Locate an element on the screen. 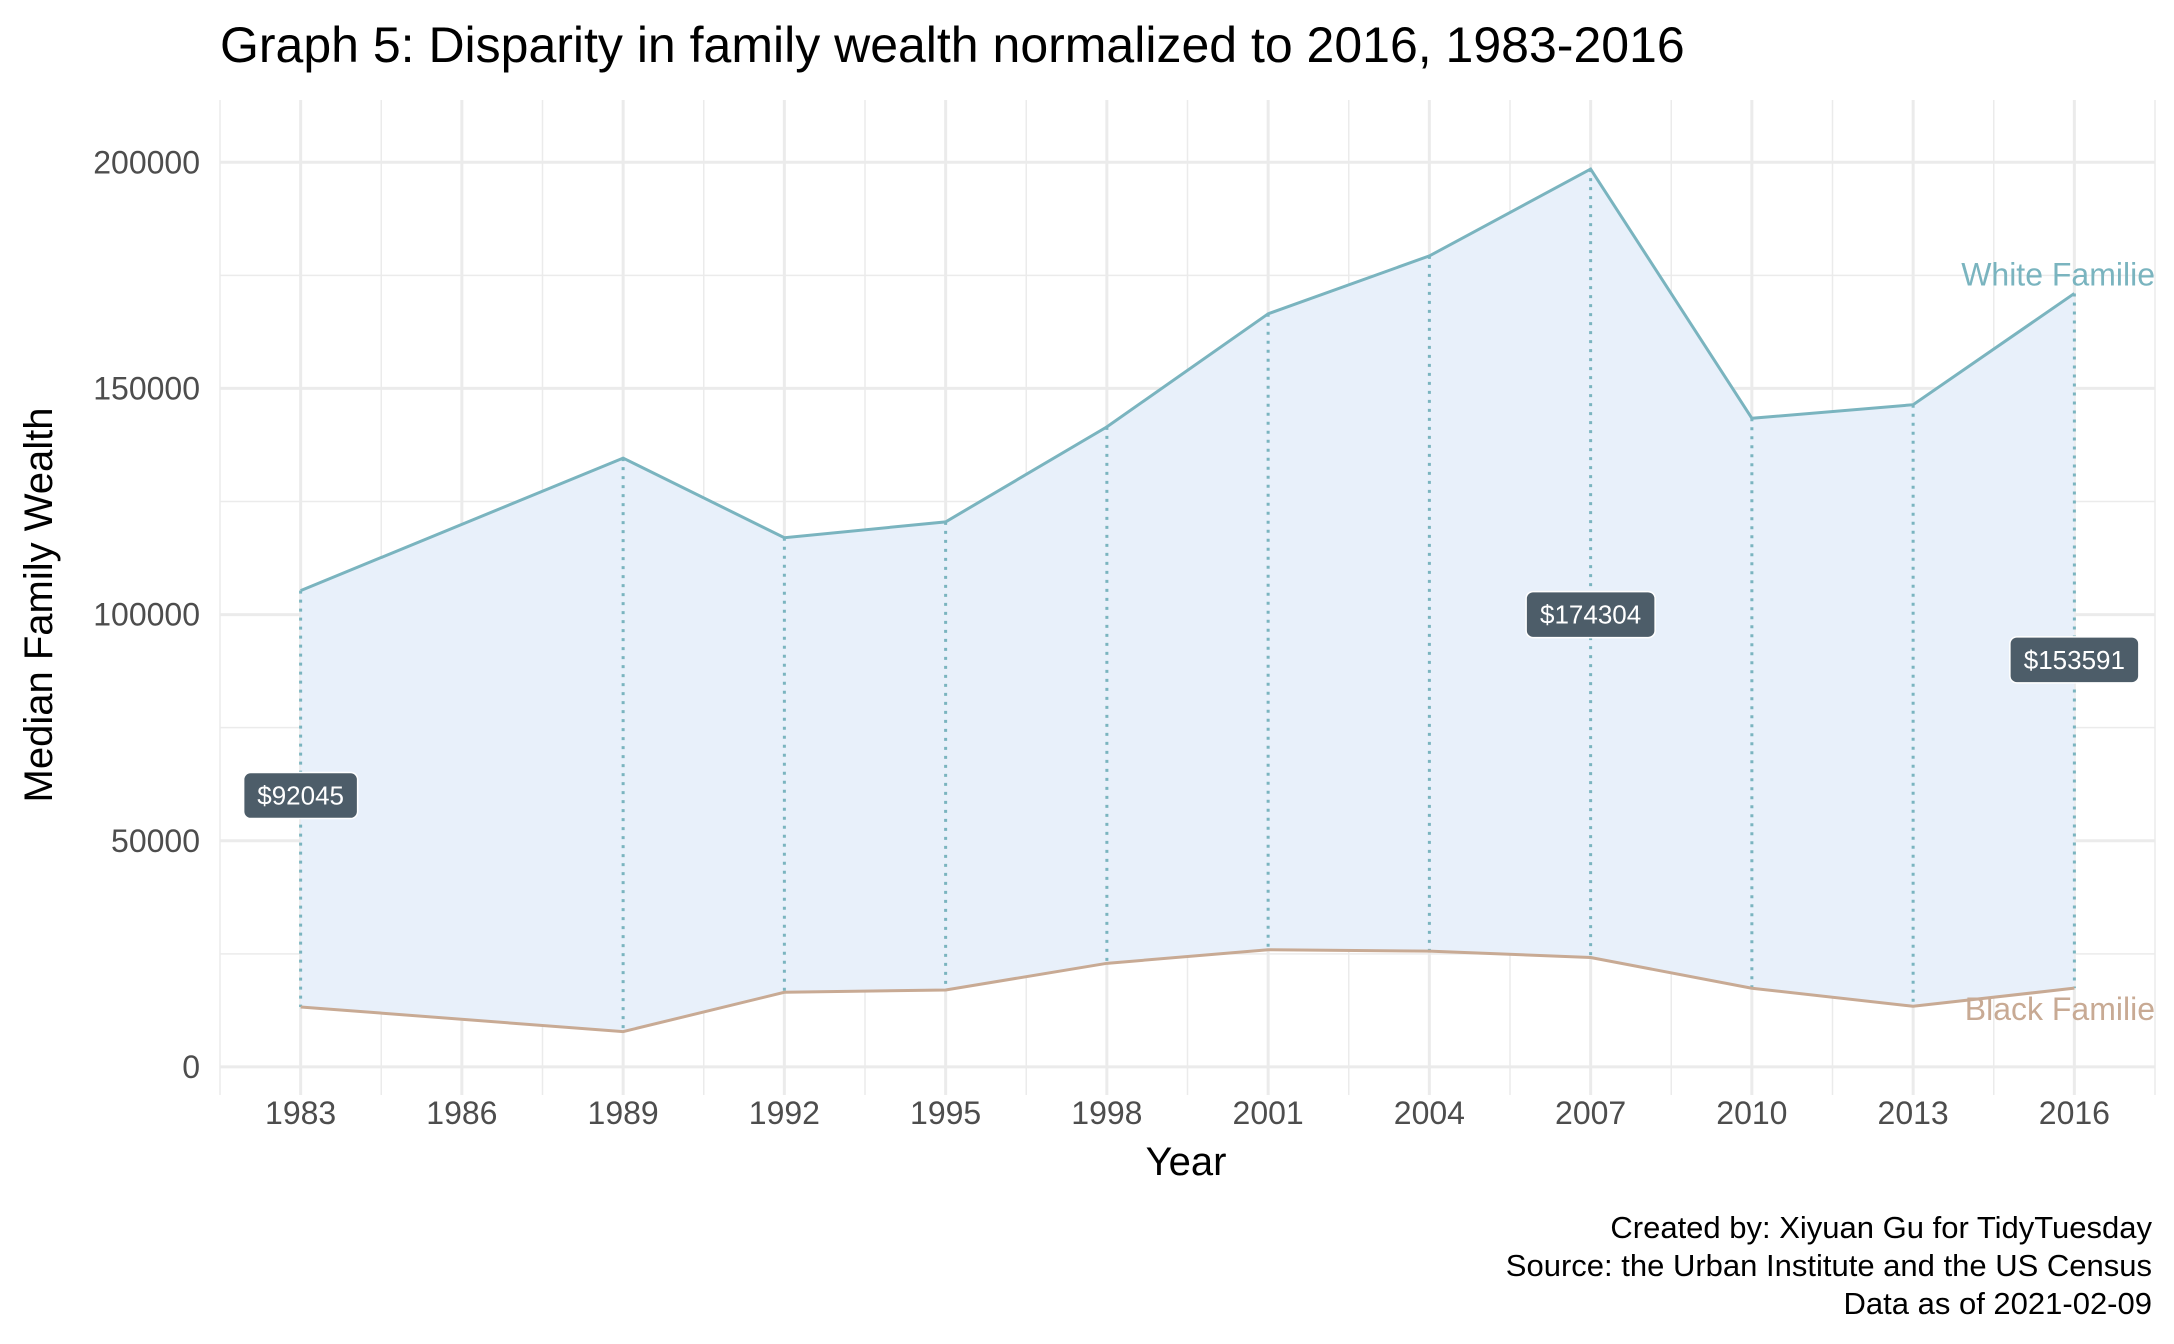 This screenshot has height=1344, width=2174. white-families-label: White Familie is located at coordinates (2058, 274).